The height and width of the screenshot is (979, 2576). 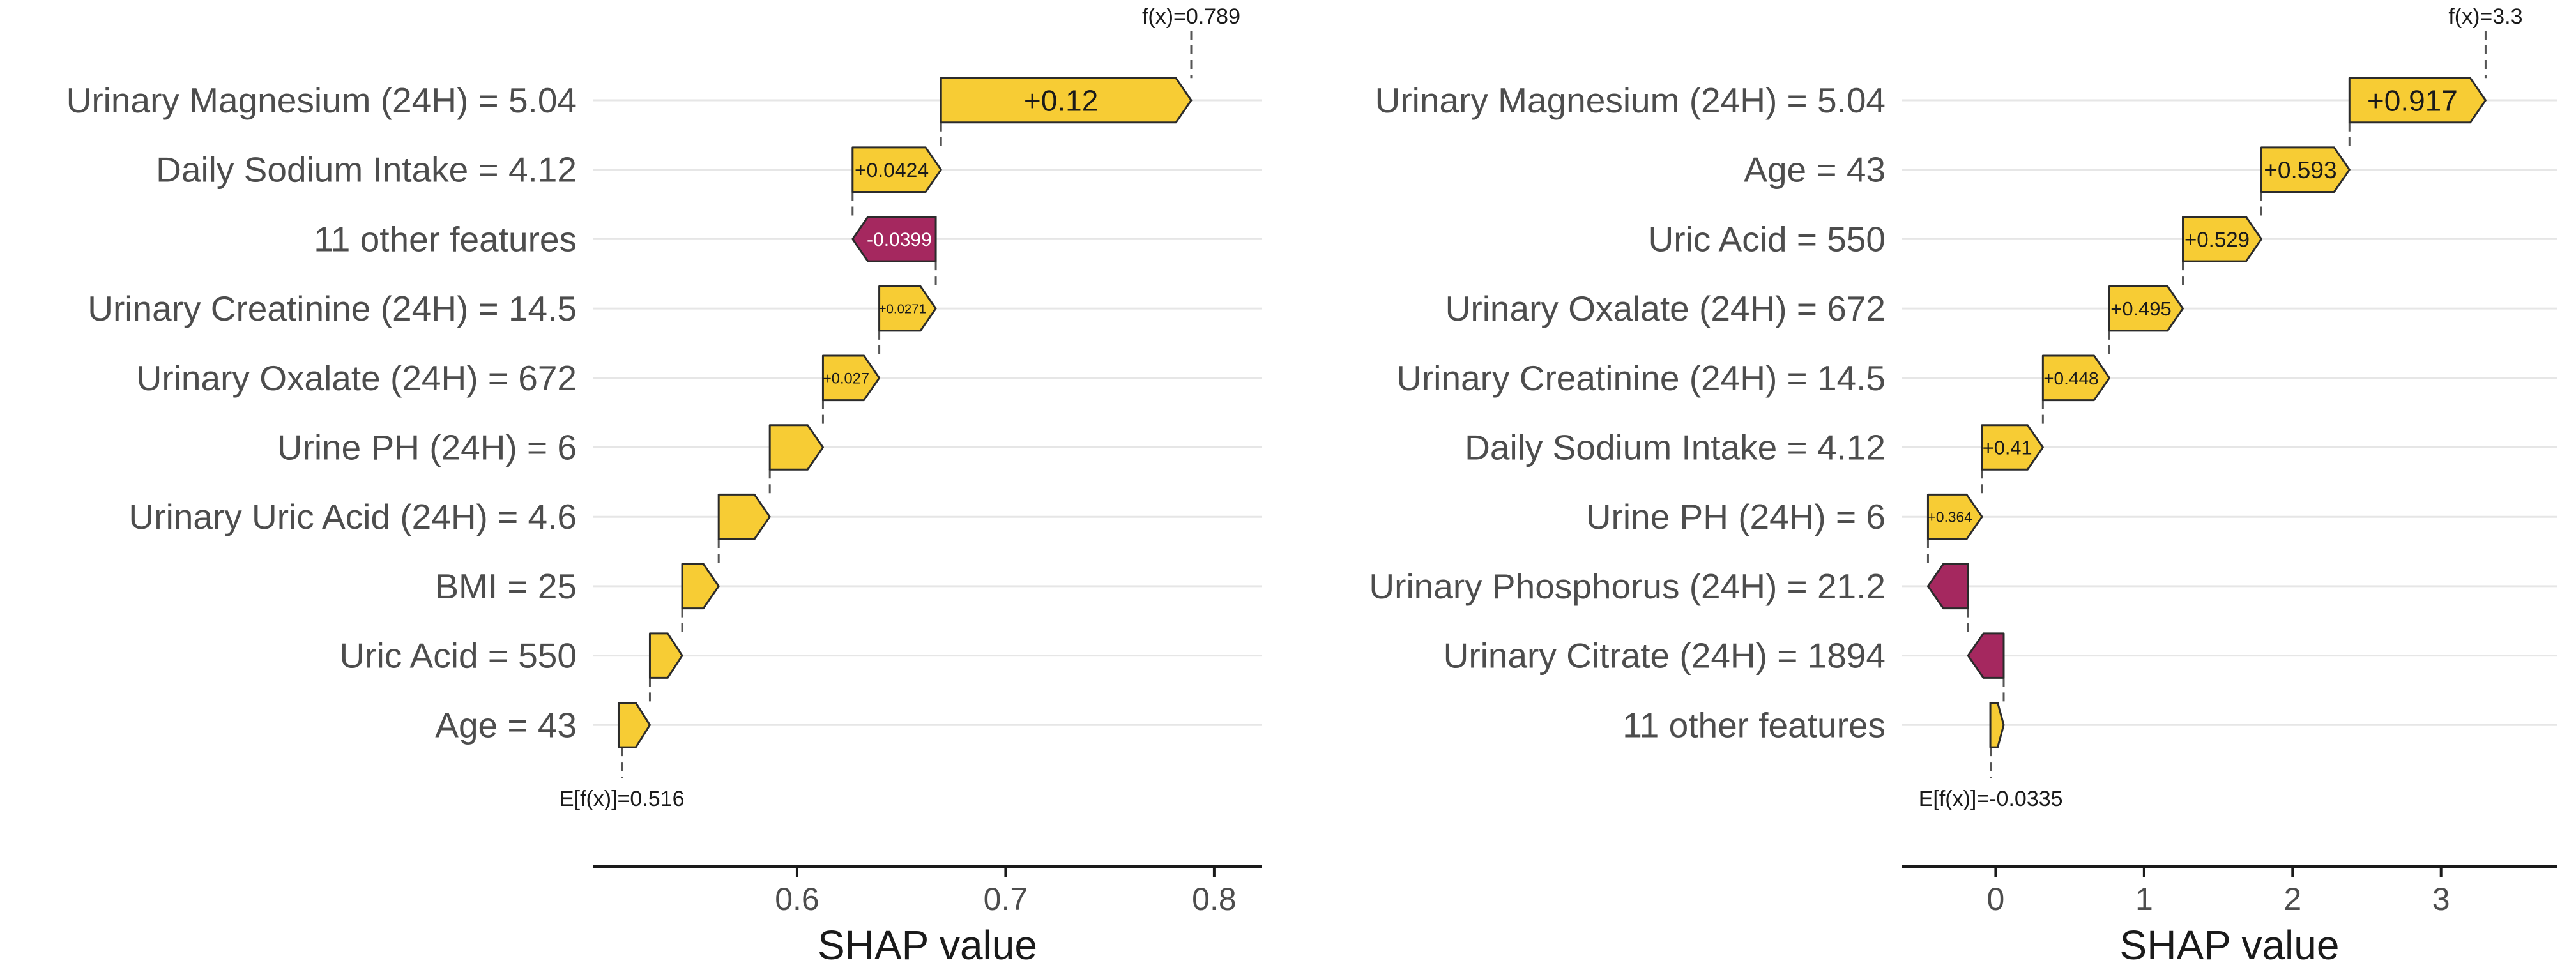 I want to click on bar-value-label: +0.0424, so click(x=892, y=169).